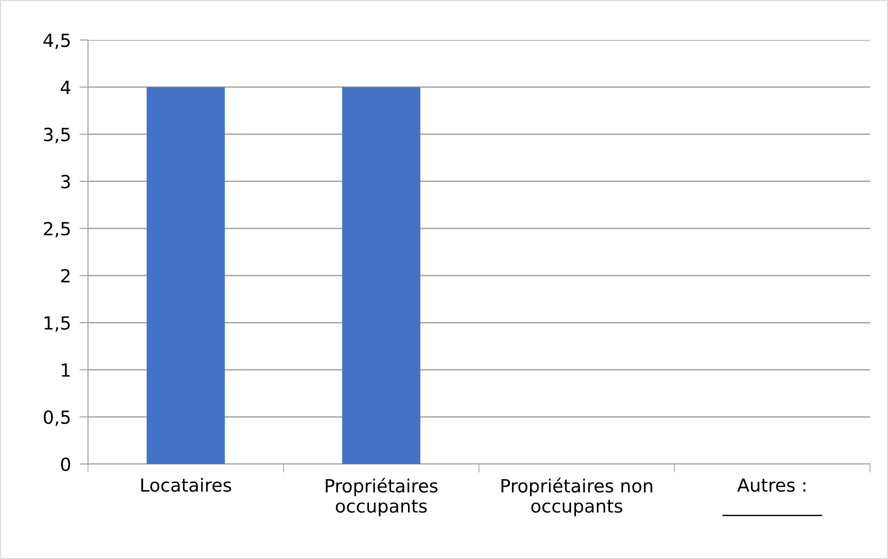 This screenshot has width=888, height=559. I want to click on category-label: Autres : ___________, so click(772, 497).